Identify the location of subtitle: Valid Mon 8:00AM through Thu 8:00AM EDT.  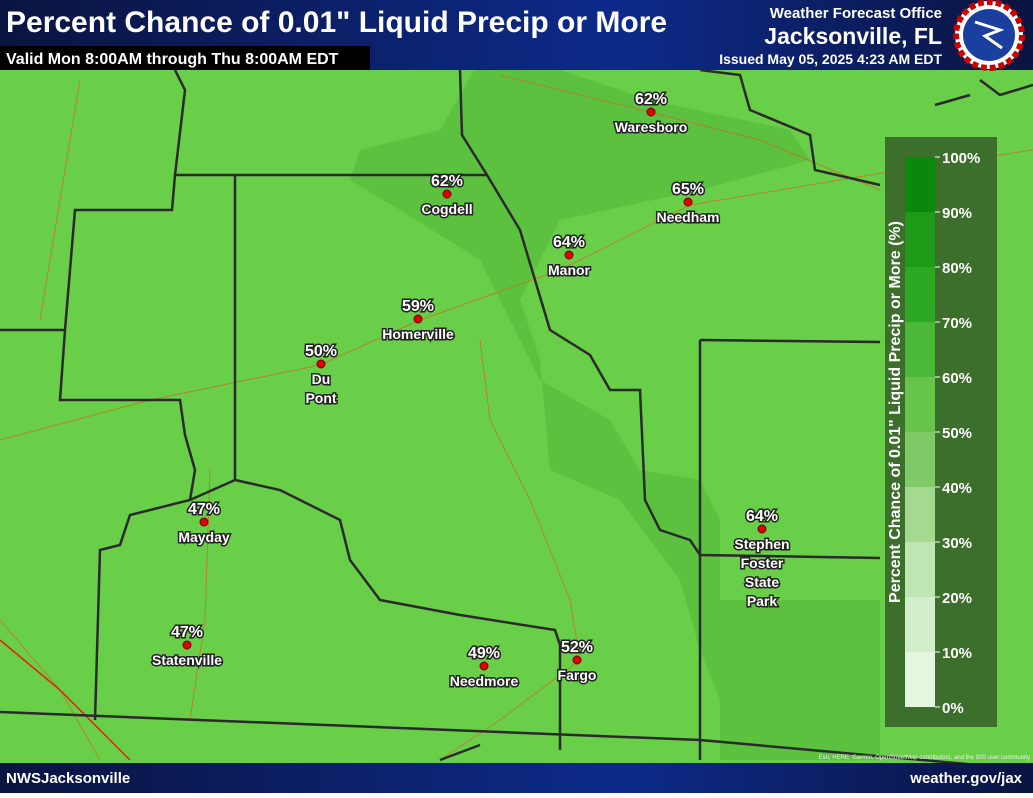
(172, 59).